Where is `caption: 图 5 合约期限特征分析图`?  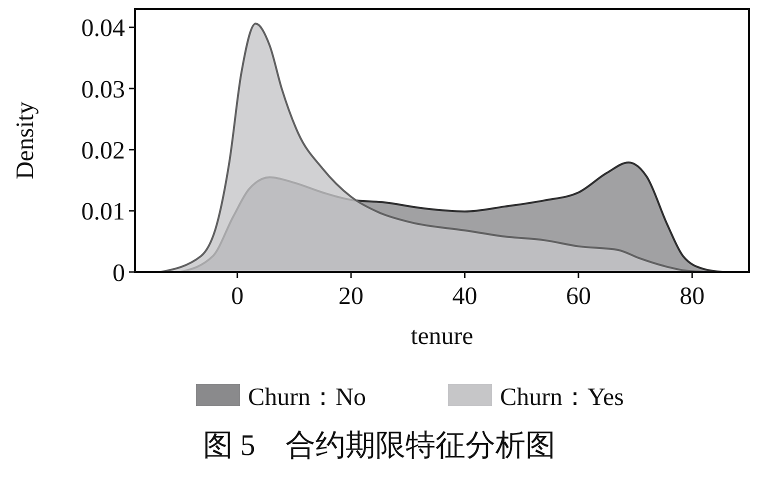 caption: 图 5 合约期限特征分析图 is located at coordinates (379, 445).